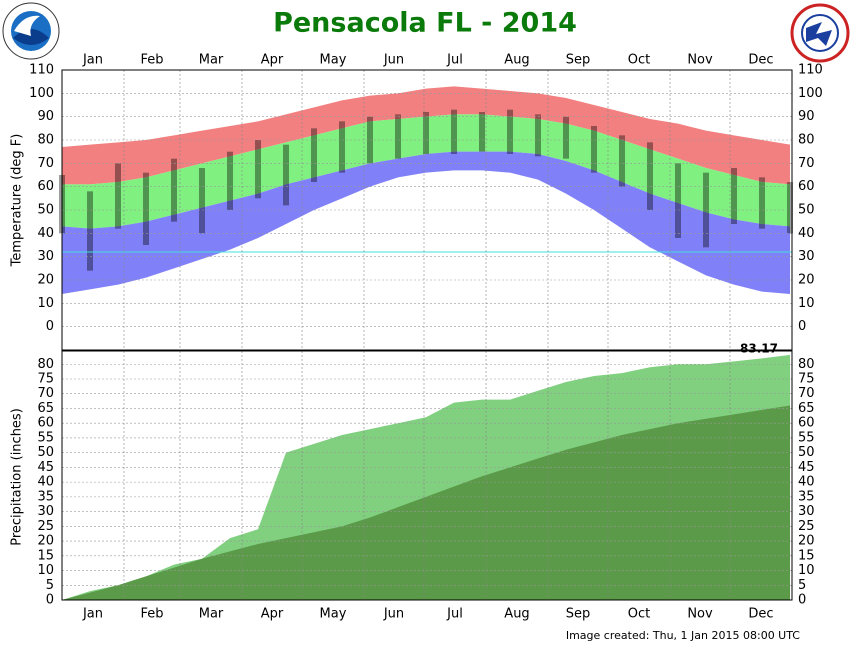 The height and width of the screenshot is (650, 850). Describe the element at coordinates (820, 33) in the screenshot. I see `nws-logo` at that location.